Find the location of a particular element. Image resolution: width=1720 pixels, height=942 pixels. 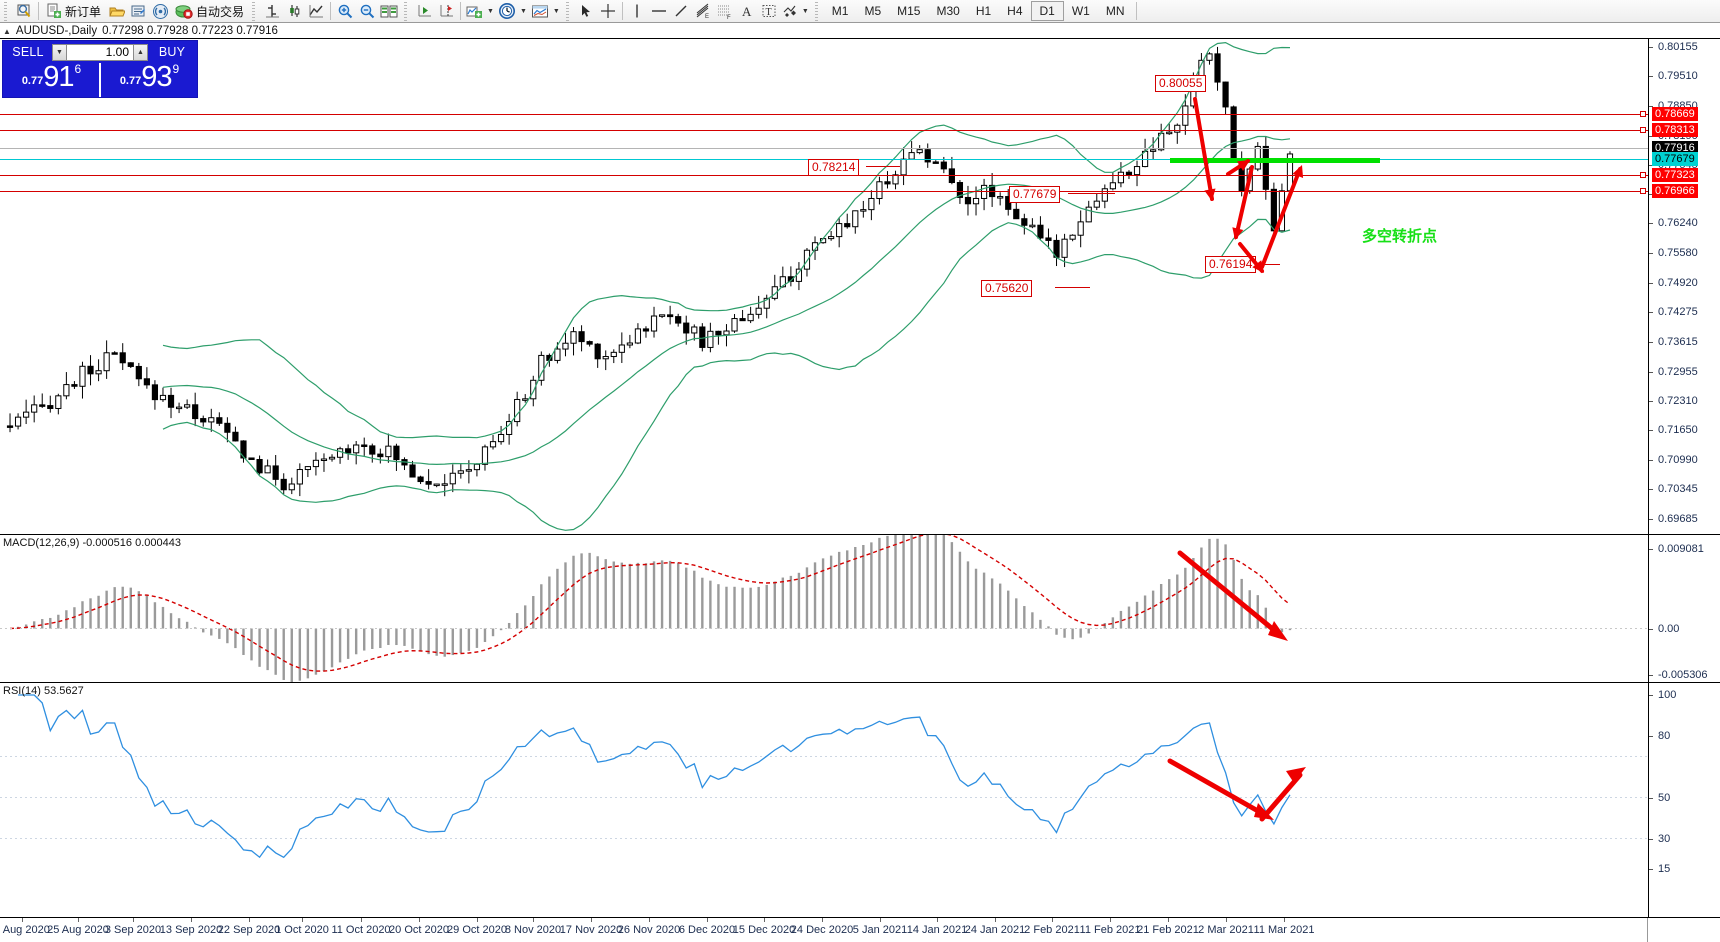

zoom-in-icon is located at coordinates (345, 11).